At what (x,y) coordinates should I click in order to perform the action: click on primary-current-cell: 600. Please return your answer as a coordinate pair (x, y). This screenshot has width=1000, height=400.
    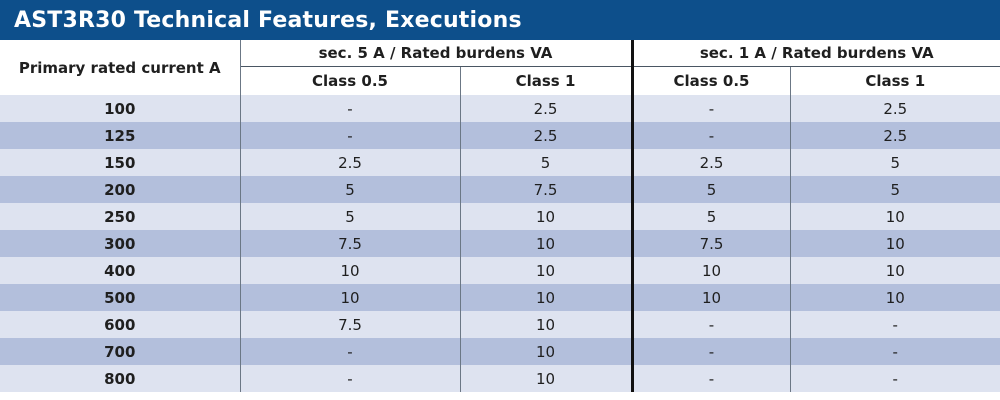
    Looking at the image, I should click on (120, 324).